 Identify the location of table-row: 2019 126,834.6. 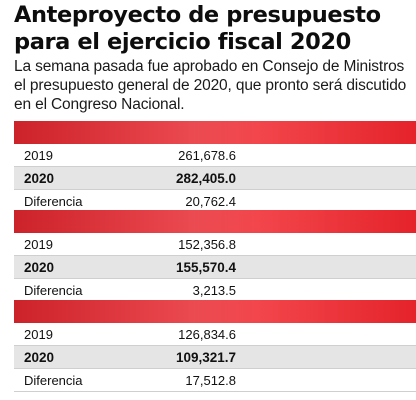
(215, 334).